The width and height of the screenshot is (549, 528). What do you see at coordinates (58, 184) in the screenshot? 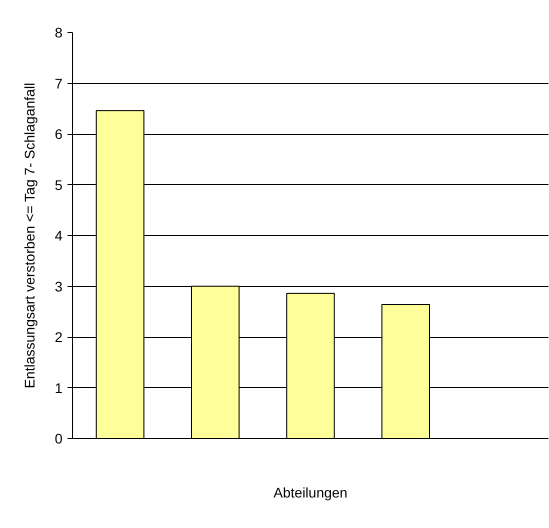
I see `y-tick-label: 5` at bounding box center [58, 184].